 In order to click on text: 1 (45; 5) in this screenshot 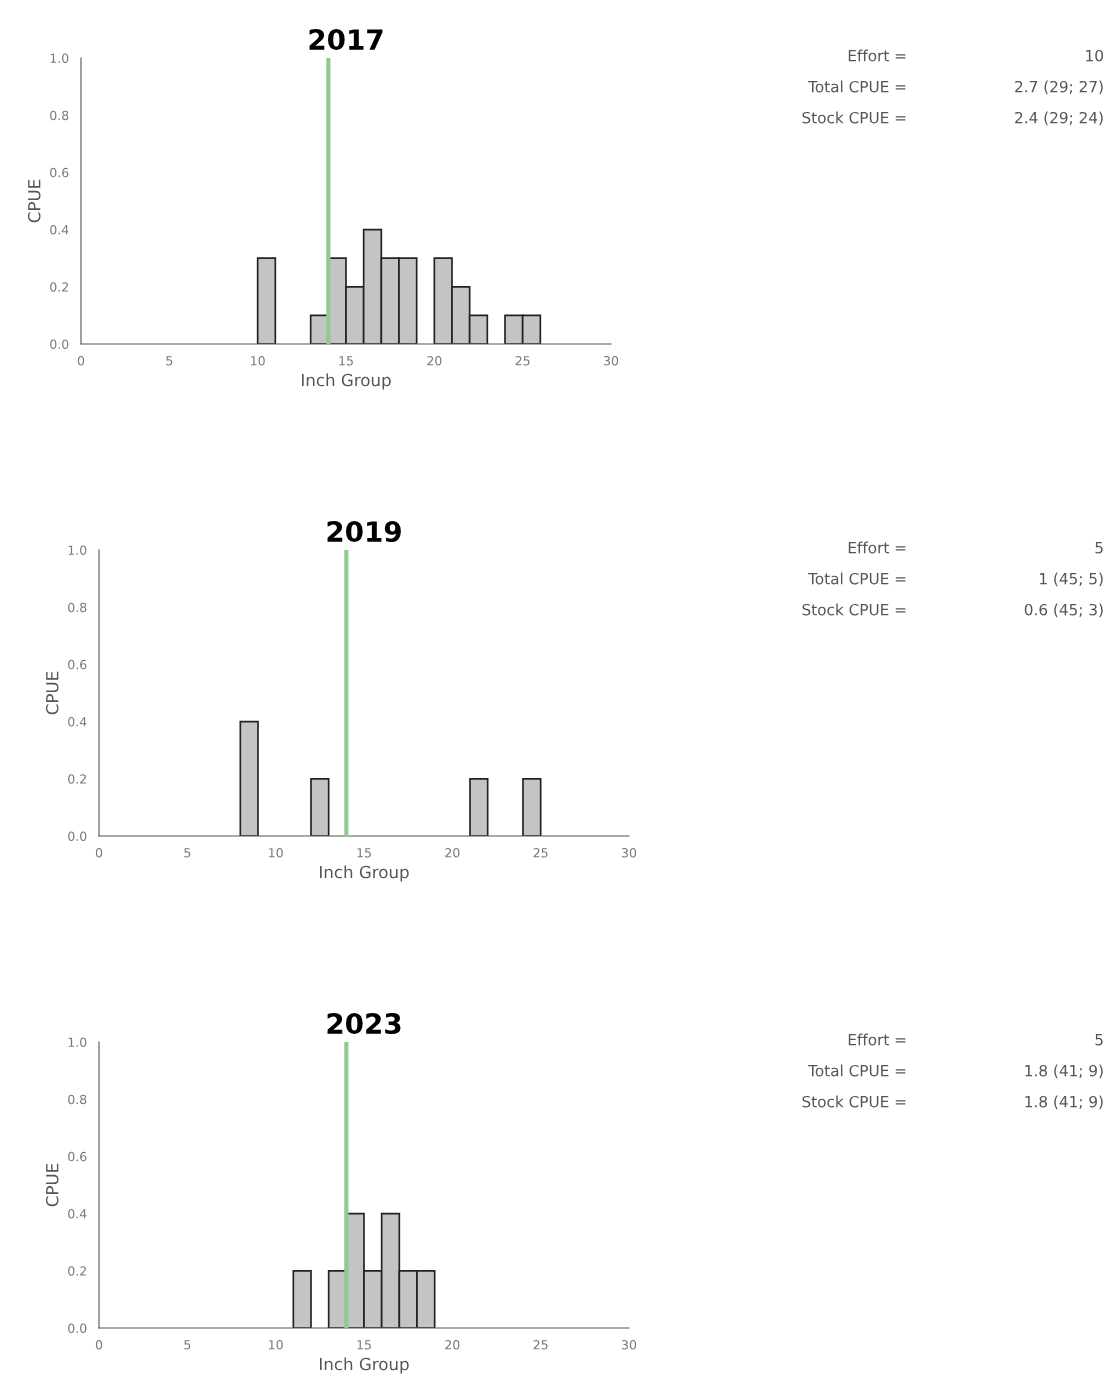, I will do `click(1071, 579)`.